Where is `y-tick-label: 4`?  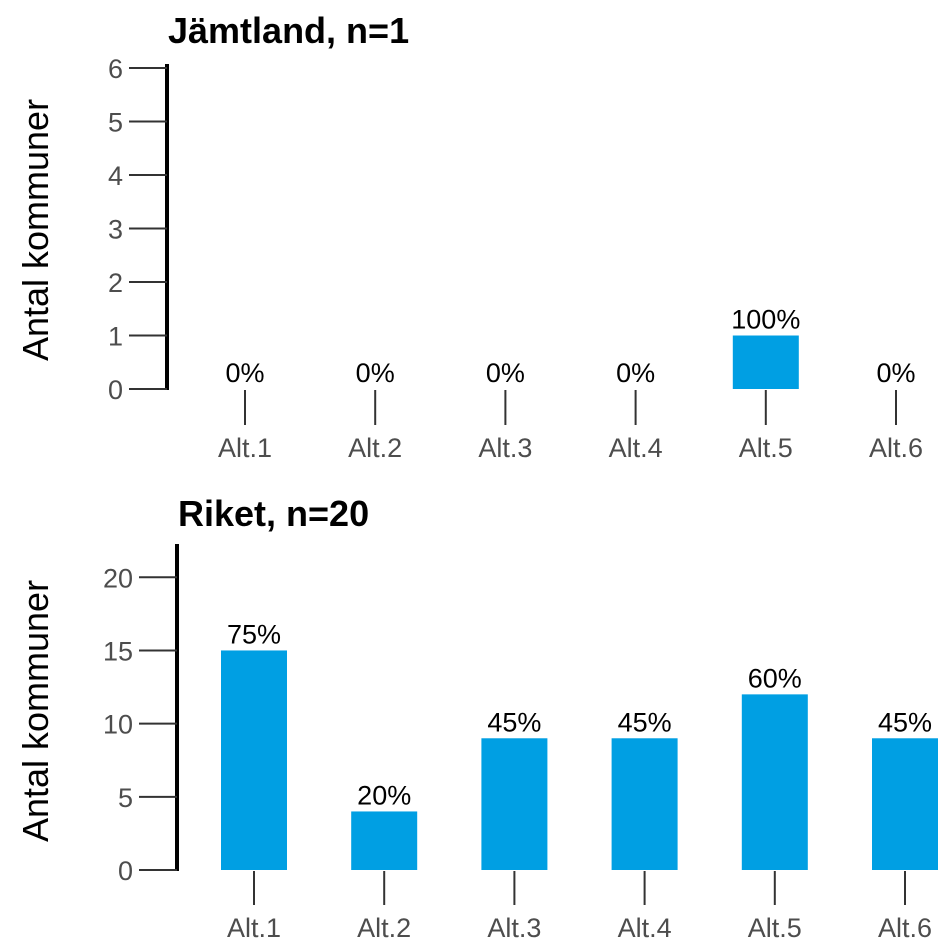
y-tick-label: 4 is located at coordinates (115, 176).